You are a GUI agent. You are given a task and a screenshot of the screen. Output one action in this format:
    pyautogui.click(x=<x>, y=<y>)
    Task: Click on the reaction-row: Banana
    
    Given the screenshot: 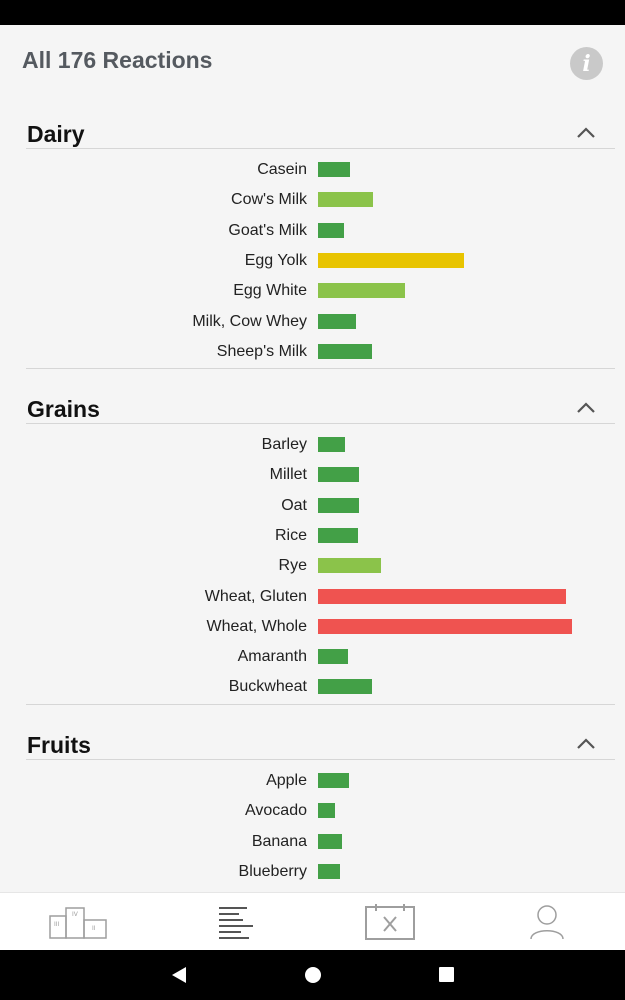 What is the action you would take?
    pyautogui.click(x=312, y=841)
    